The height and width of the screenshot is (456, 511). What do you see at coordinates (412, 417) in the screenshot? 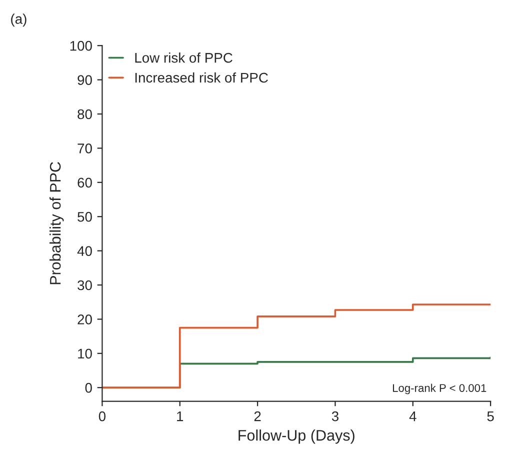
I see `x-tick-label: 4` at bounding box center [412, 417].